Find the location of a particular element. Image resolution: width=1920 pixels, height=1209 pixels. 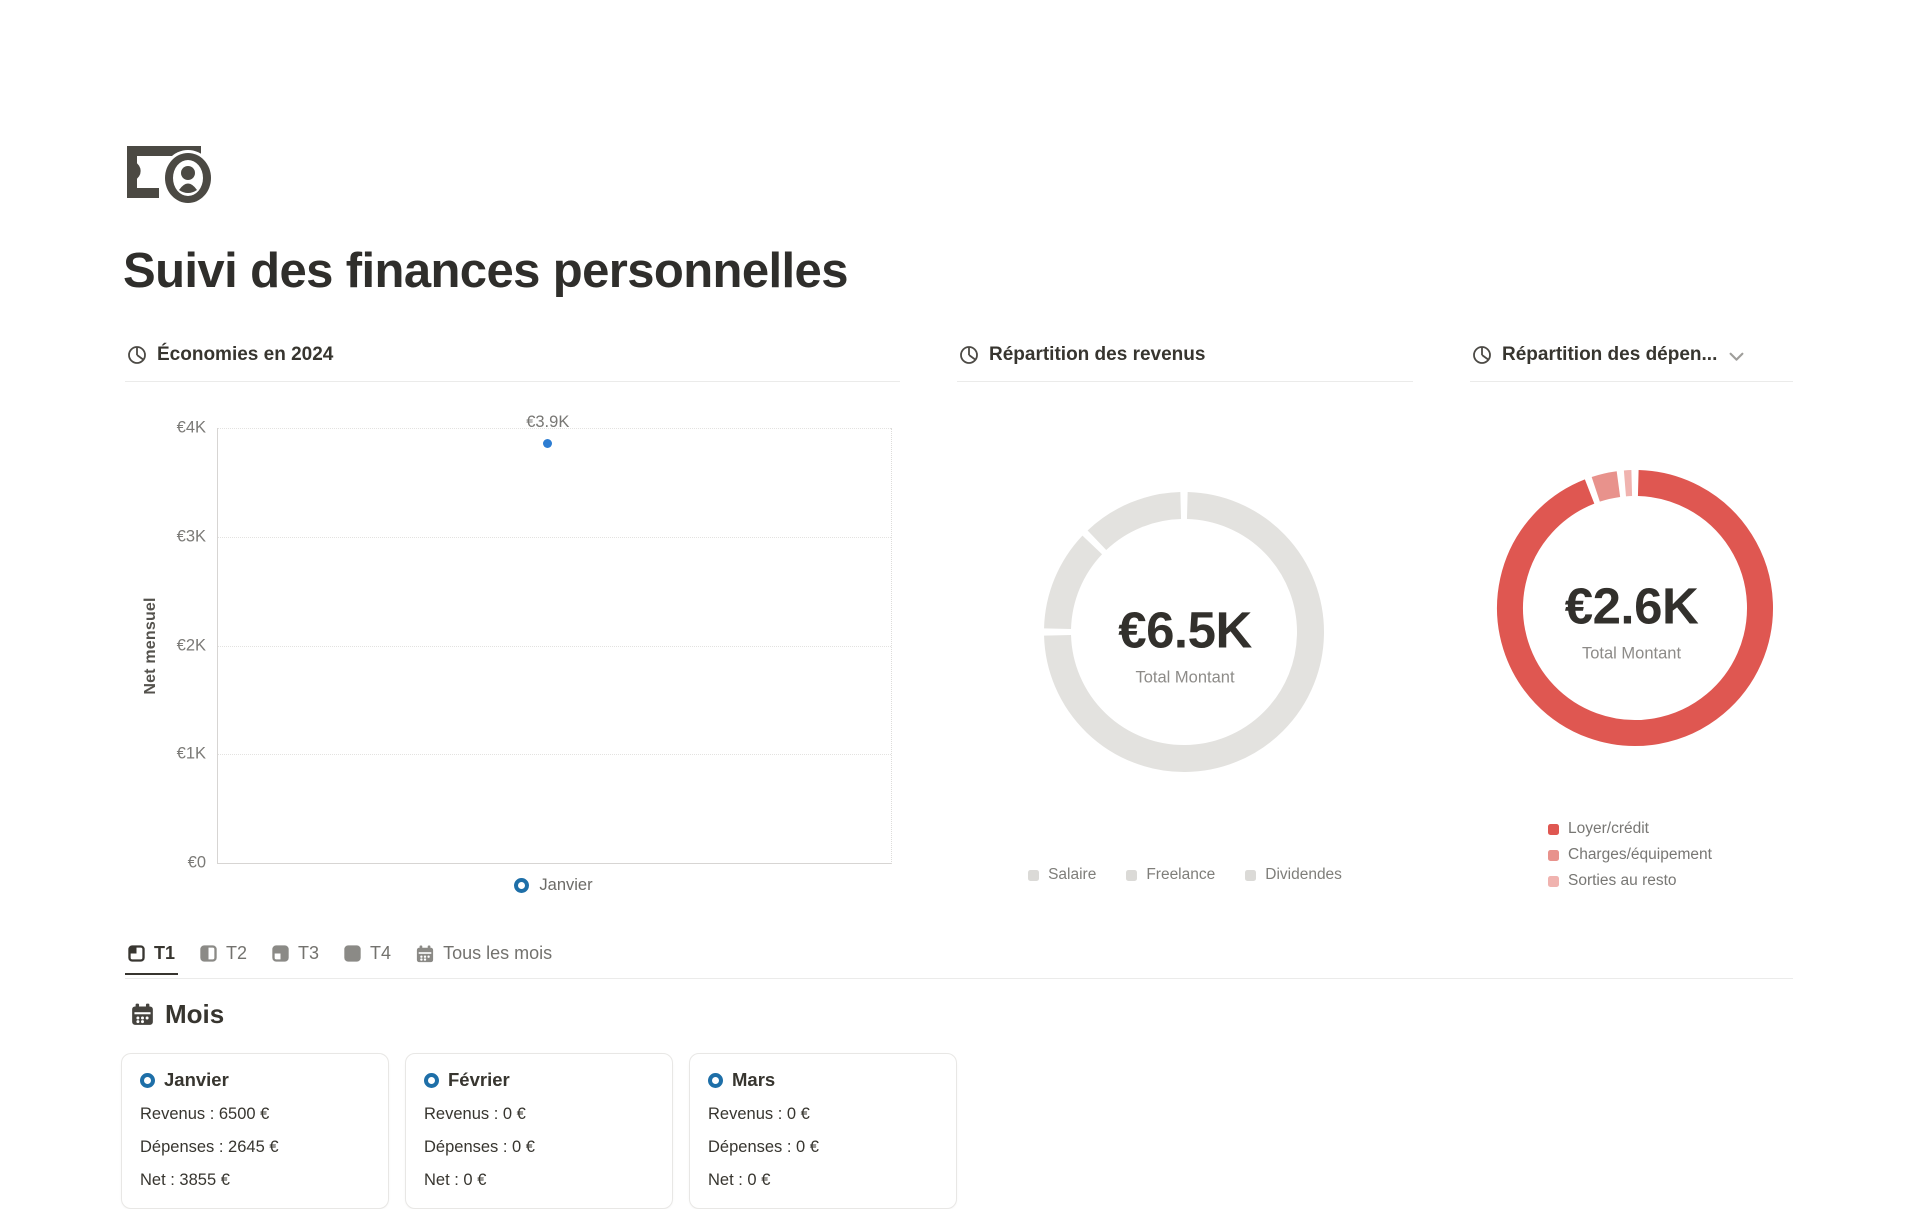

revenue-chart-header: Répartition des revenus is located at coordinates (1185, 361).